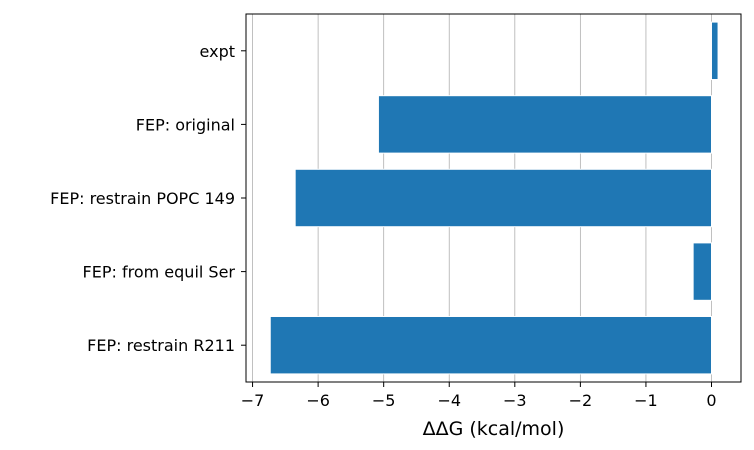 The height and width of the screenshot is (450, 754). Describe the element at coordinates (494, 429) in the screenshot. I see `x-axis-label: ΔΔG (kcal/mol)` at that location.